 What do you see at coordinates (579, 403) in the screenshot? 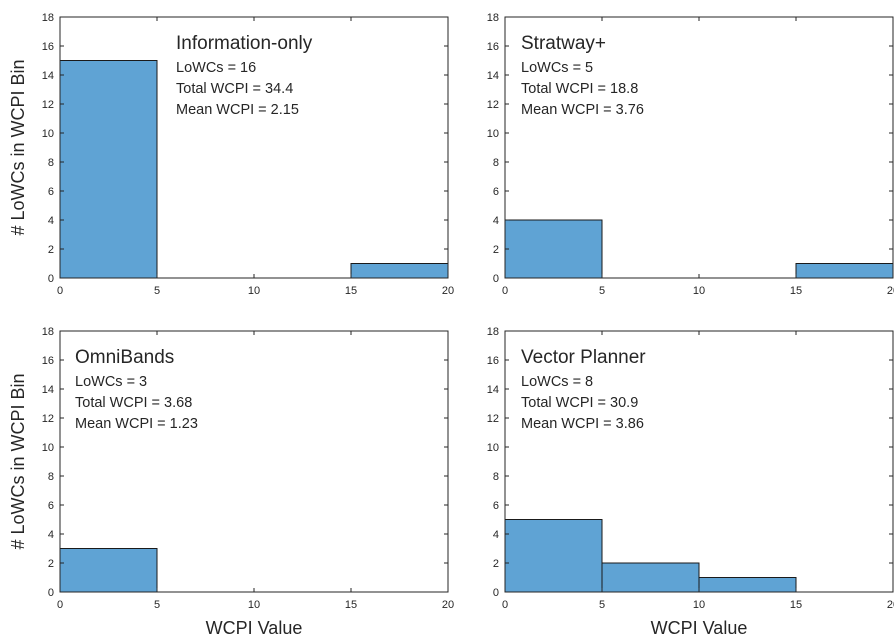
I see `annotation-vector-planner-1: Total WCPI = 30.9` at bounding box center [579, 403].